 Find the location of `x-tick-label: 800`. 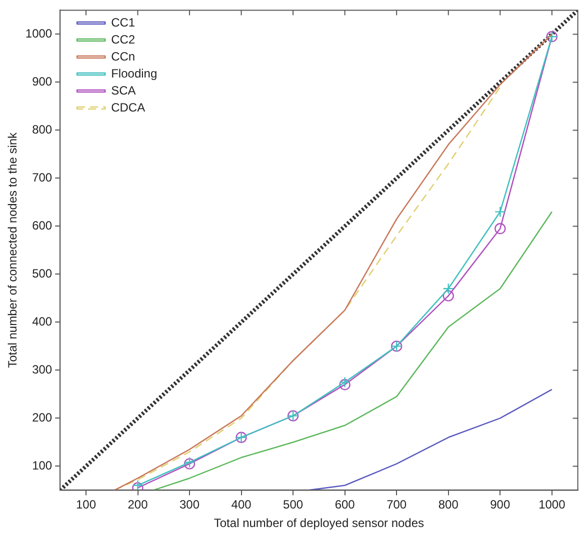

x-tick-label: 800 is located at coordinates (448, 505).